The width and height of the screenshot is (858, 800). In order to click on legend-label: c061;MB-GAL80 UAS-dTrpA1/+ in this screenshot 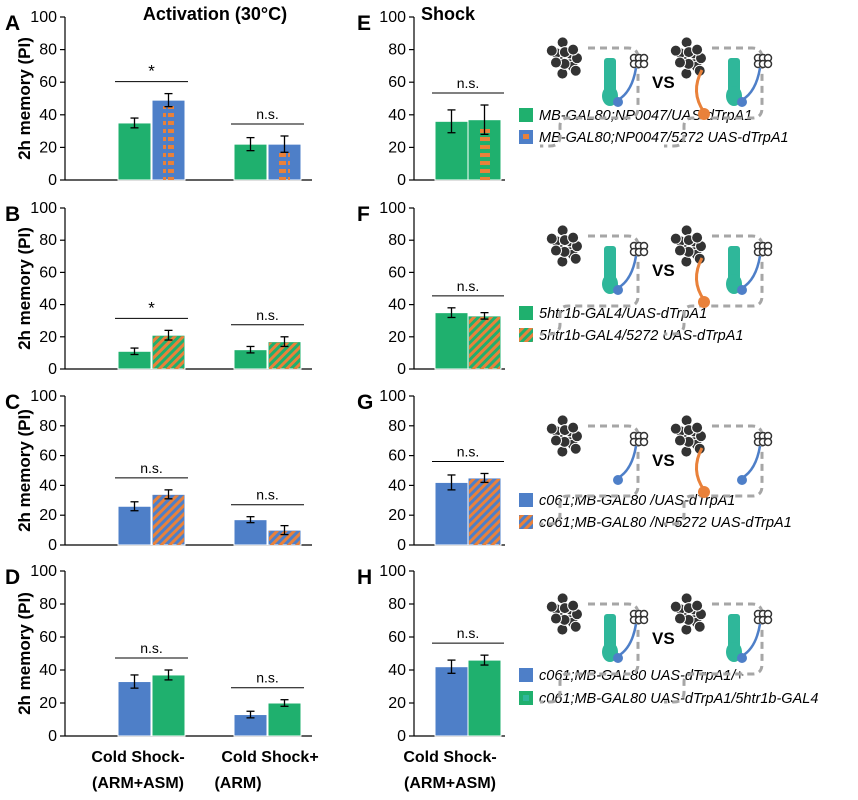, I will do `click(641, 676)`.